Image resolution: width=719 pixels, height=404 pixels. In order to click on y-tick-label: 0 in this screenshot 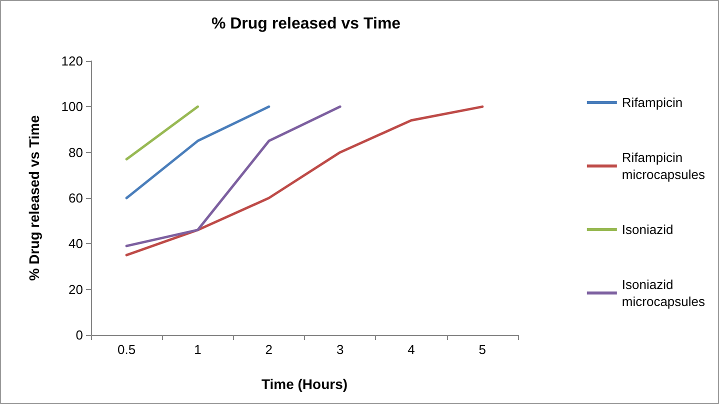, I will do `click(79, 335)`.